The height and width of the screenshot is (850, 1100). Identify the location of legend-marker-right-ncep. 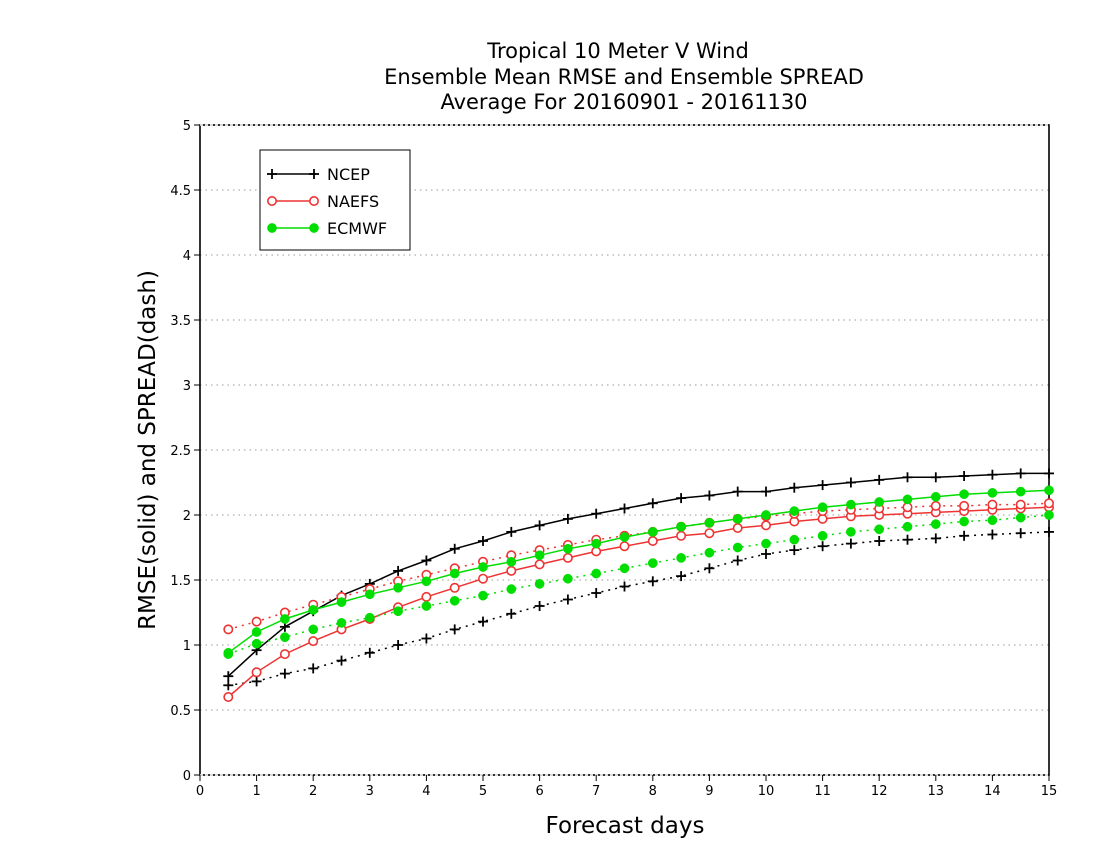
(314, 174).